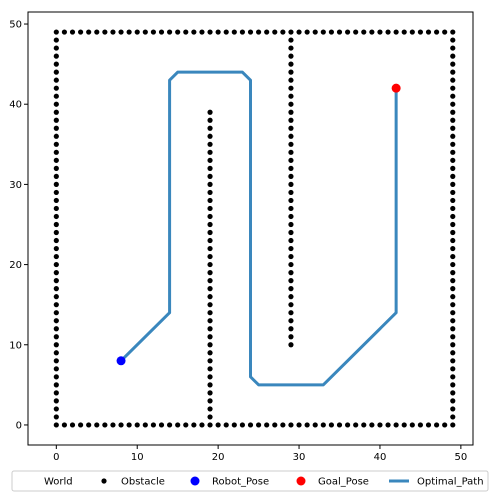  I want to click on y-tick-label: 50, so click(15, 25).